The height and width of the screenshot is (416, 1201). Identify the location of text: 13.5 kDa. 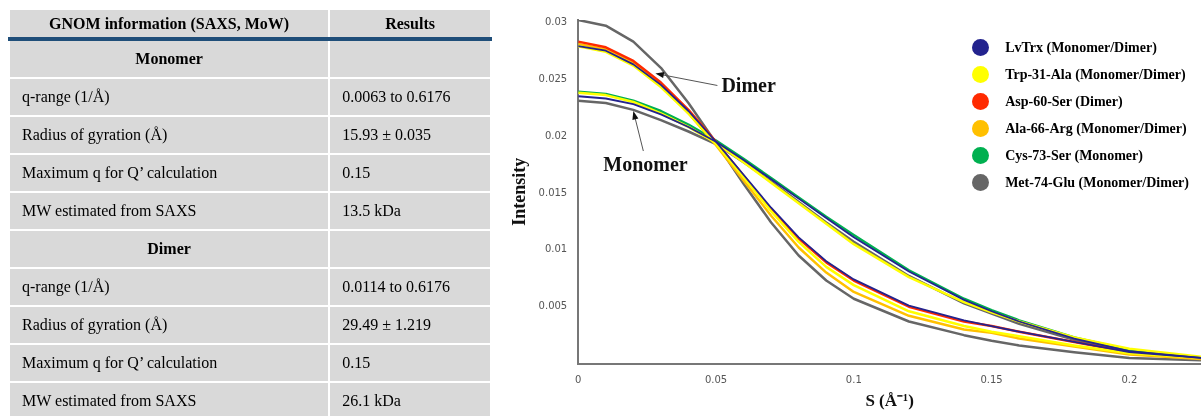
(371, 210).